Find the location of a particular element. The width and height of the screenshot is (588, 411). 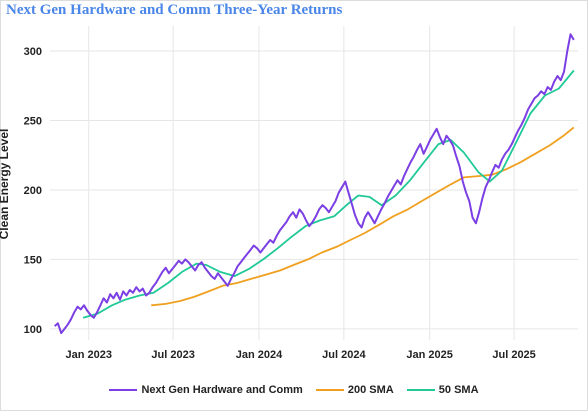

x-tick-label: Jul 2025 is located at coordinates (513, 355).